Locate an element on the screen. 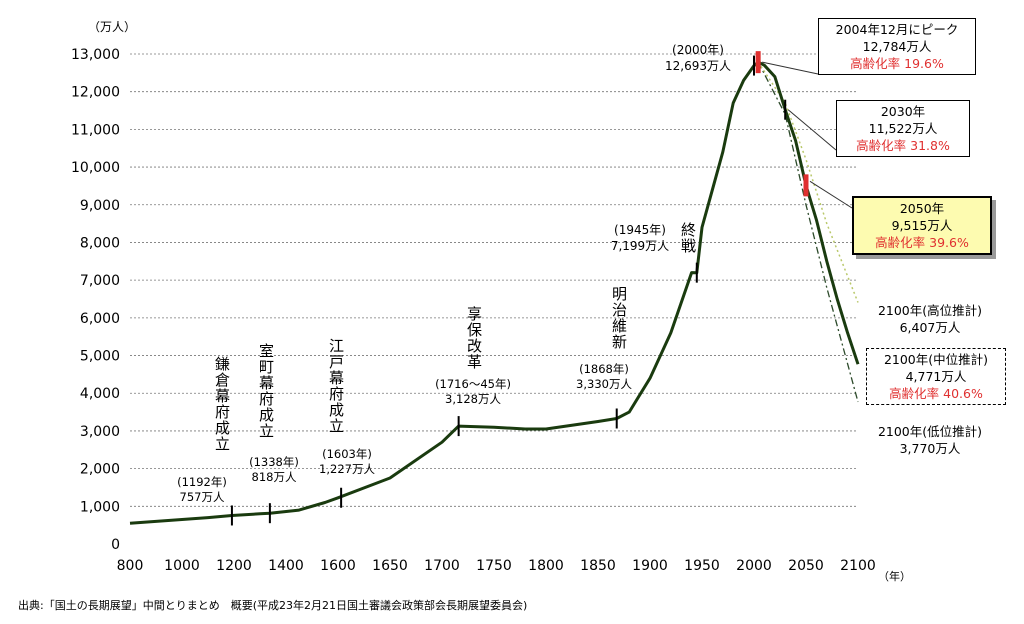 This screenshot has height=624, width=1024. y-unit-label: （万人） is located at coordinates (112, 27).